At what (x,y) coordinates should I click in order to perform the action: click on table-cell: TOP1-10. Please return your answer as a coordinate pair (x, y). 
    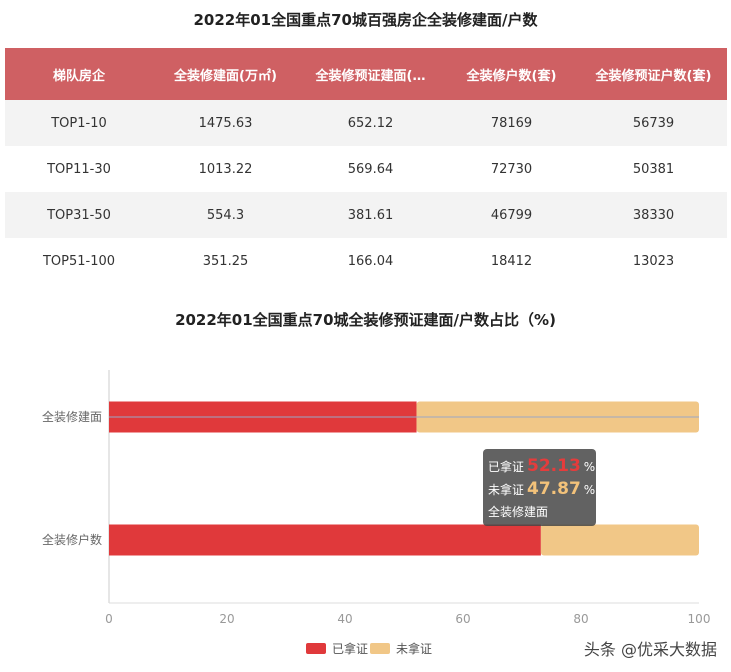
    Looking at the image, I should click on (79, 123).